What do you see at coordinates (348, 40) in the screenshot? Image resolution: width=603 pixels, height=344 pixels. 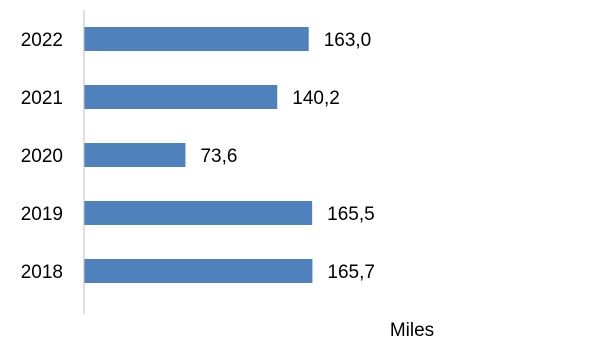 I see `value-label-2022: 163,0` at bounding box center [348, 40].